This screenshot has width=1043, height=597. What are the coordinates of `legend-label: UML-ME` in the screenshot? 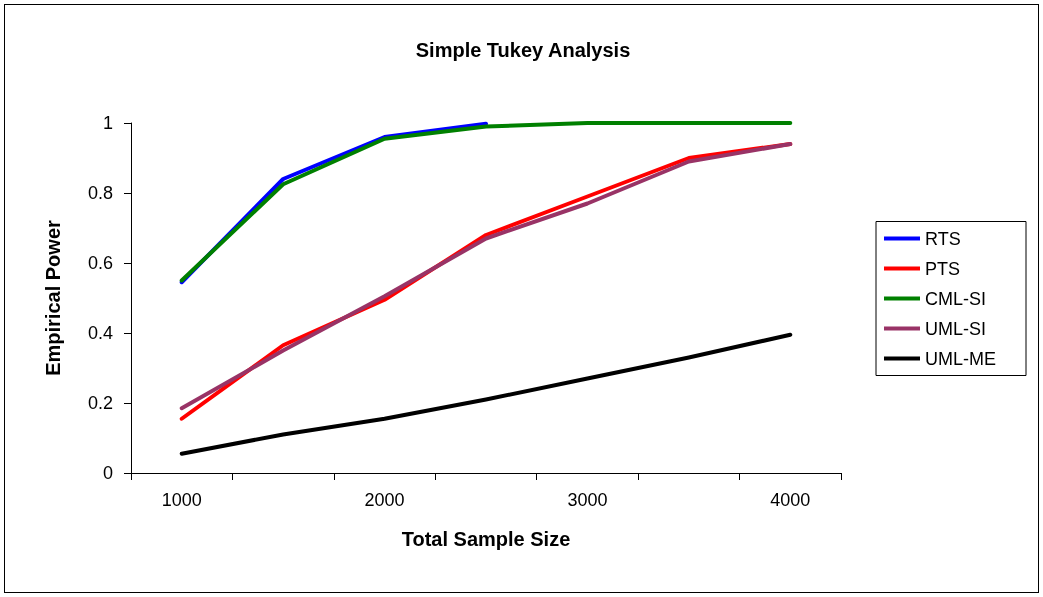 It's located at (960, 358).